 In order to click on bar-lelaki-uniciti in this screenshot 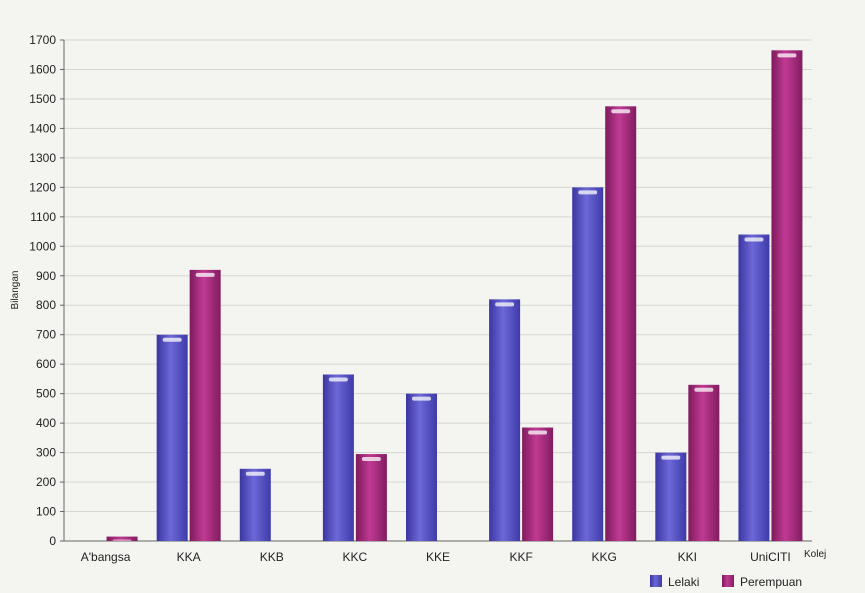, I will do `click(754, 387)`.